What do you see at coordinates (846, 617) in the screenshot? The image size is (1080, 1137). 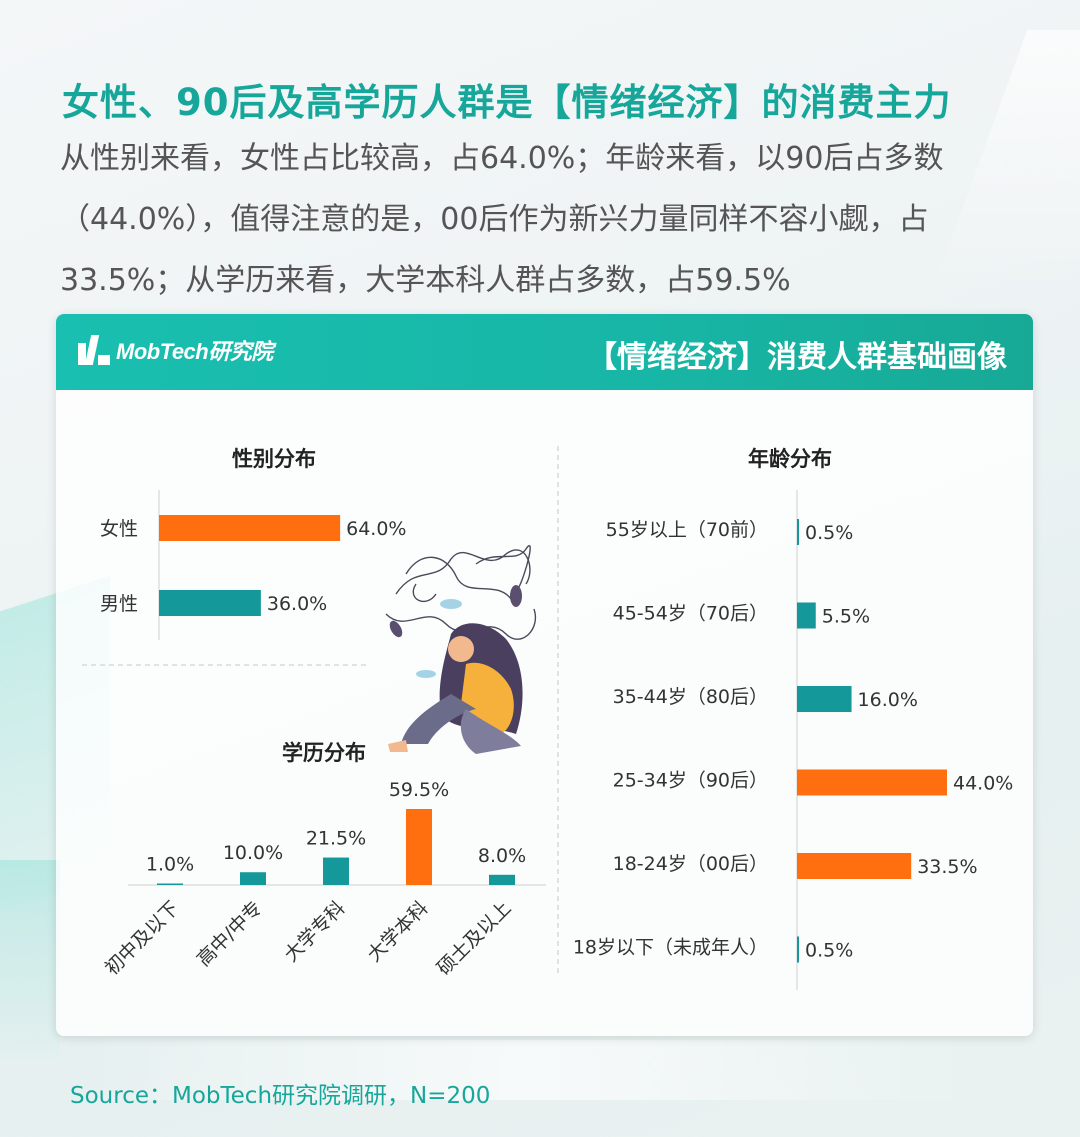 I see `age-value-label: 5.5%` at bounding box center [846, 617].